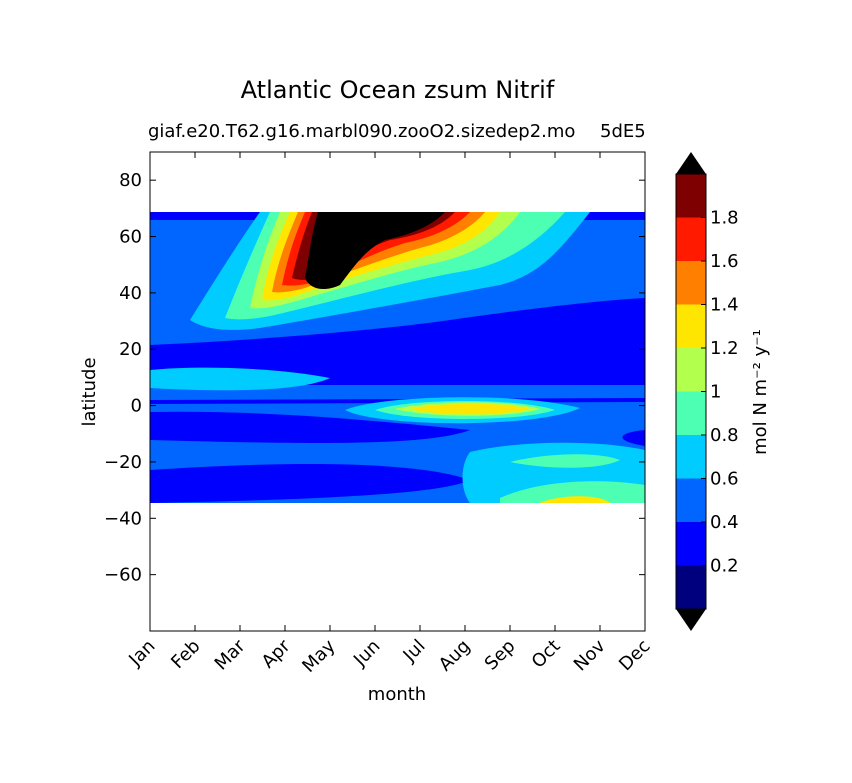 Image resolution: width=852 pixels, height=783 pixels. What do you see at coordinates (141, 653) in the screenshot?
I see `x-tick-label: Jan` at bounding box center [141, 653].